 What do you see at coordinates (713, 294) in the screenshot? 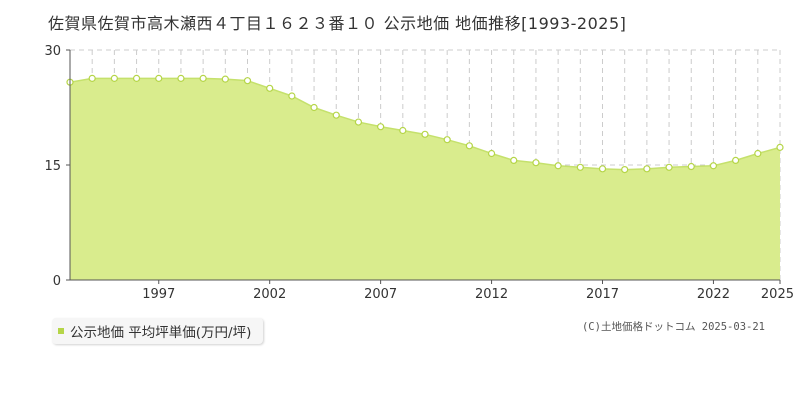
I see `x-tick-label: 2022` at bounding box center [713, 294].